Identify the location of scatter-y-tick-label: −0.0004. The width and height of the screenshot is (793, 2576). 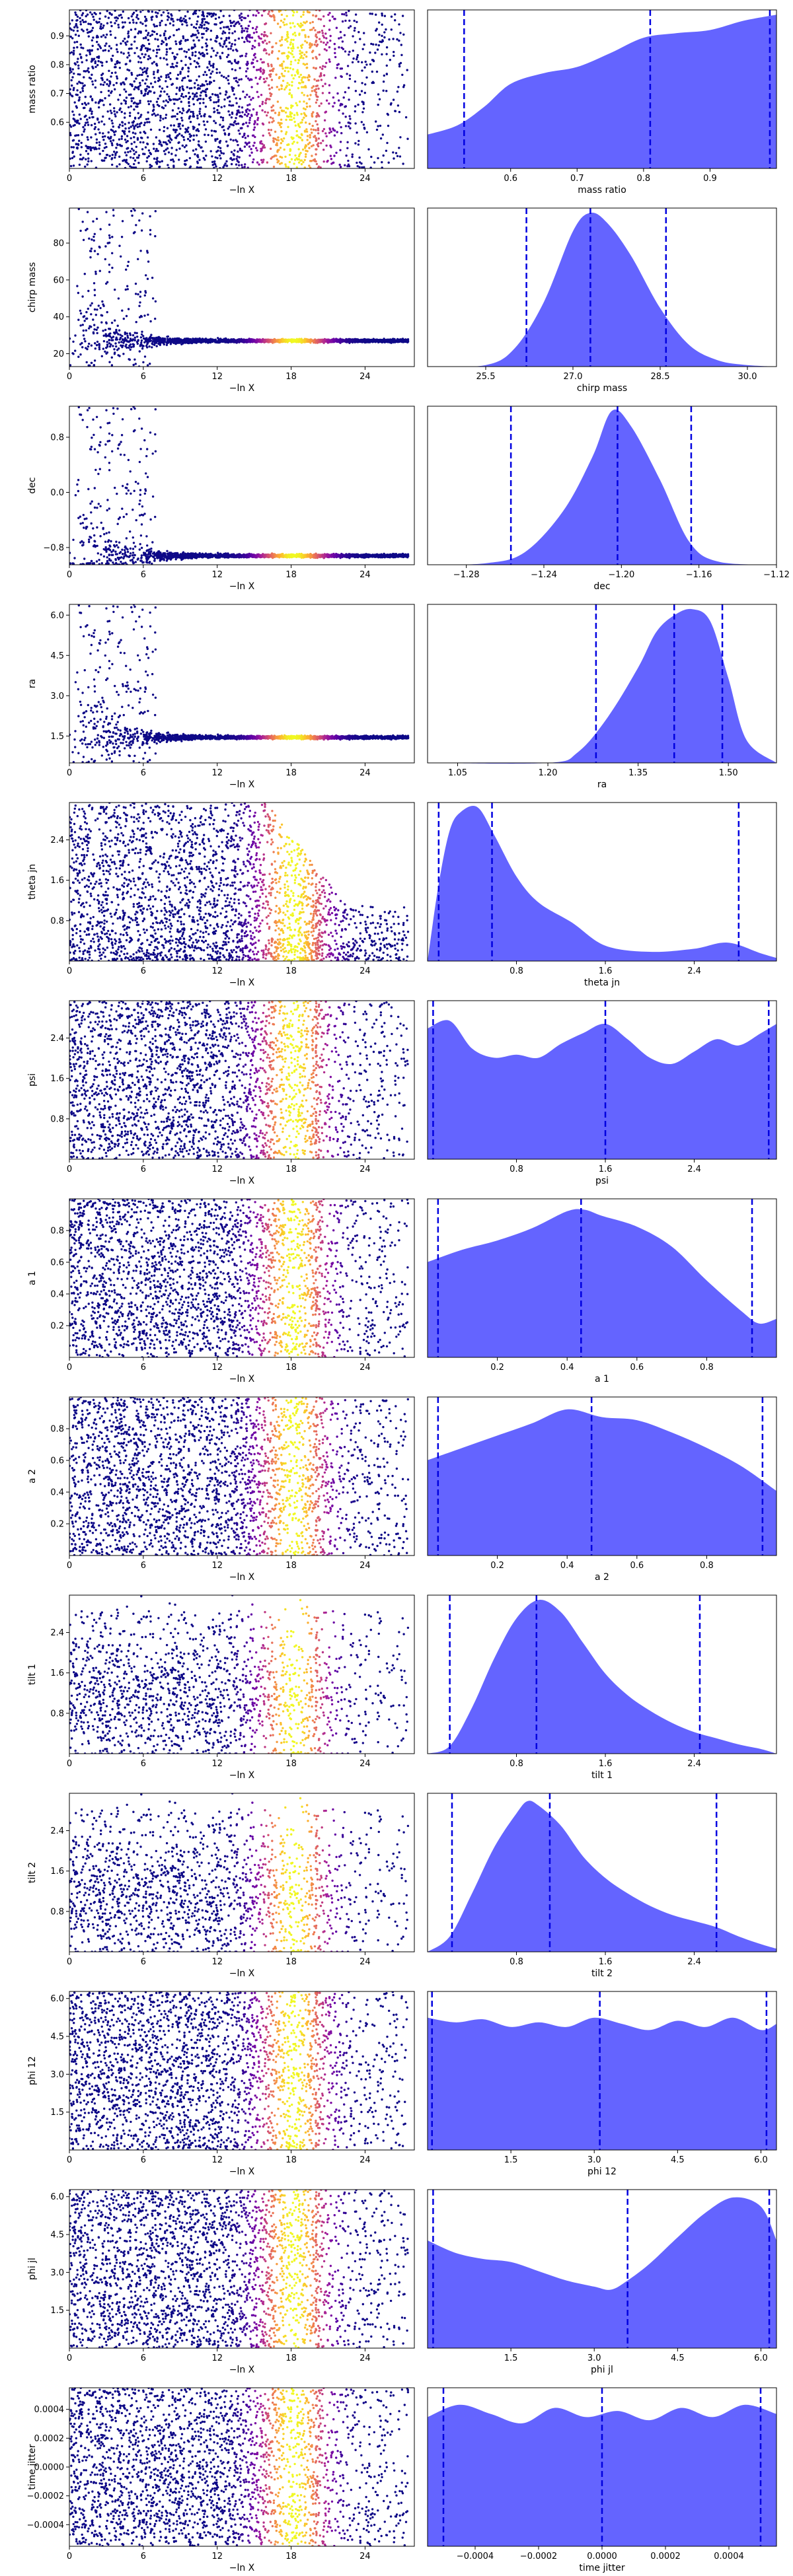
(45, 2525).